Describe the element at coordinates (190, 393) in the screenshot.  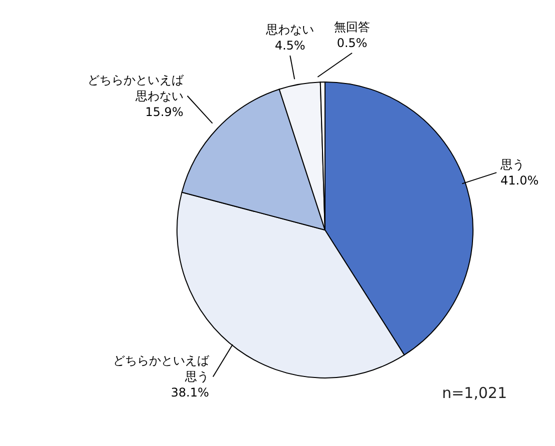
I see `data-label: 38.1%` at that location.